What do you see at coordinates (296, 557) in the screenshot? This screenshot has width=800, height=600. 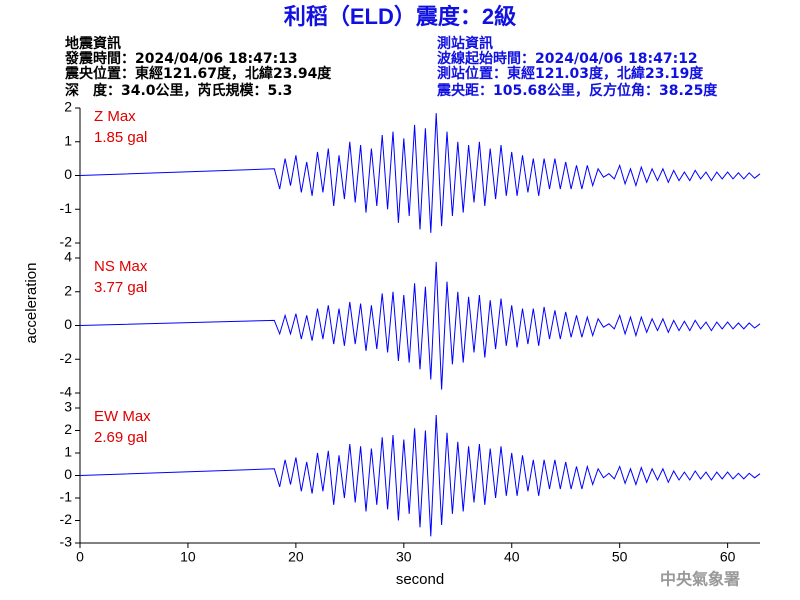 I see `x-tick-label: 20` at bounding box center [296, 557].